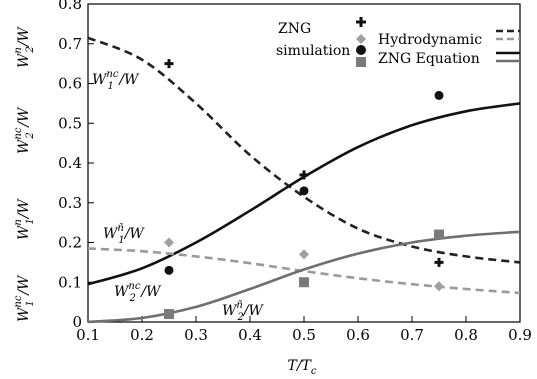  What do you see at coordinates (294, 29) in the screenshot?
I see `legend-group-label-znG: ZNG` at bounding box center [294, 29].